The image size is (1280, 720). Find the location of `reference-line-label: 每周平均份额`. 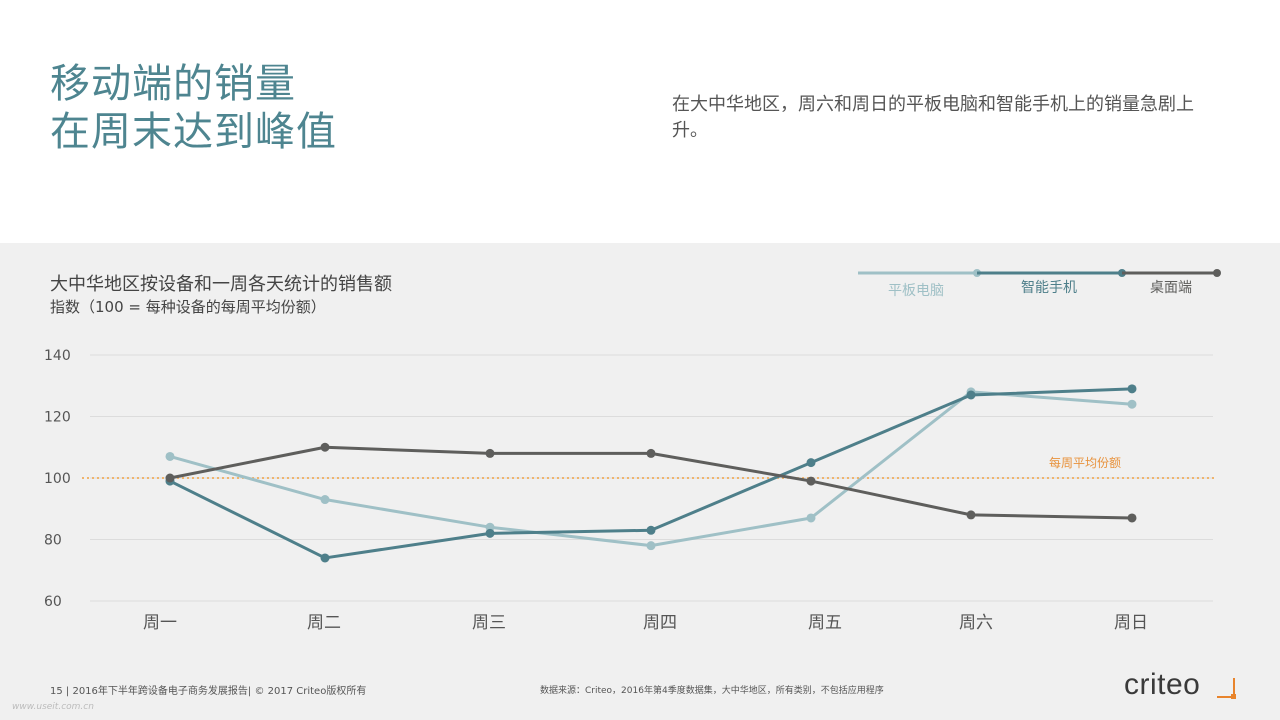

reference-line-label: 每周平均份额 is located at coordinates (1085, 462).